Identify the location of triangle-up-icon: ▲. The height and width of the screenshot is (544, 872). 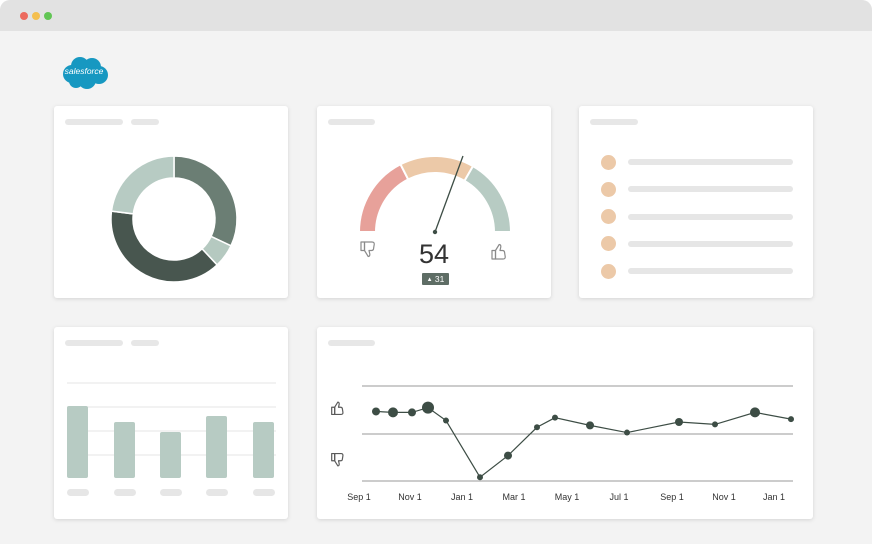
(429, 280).